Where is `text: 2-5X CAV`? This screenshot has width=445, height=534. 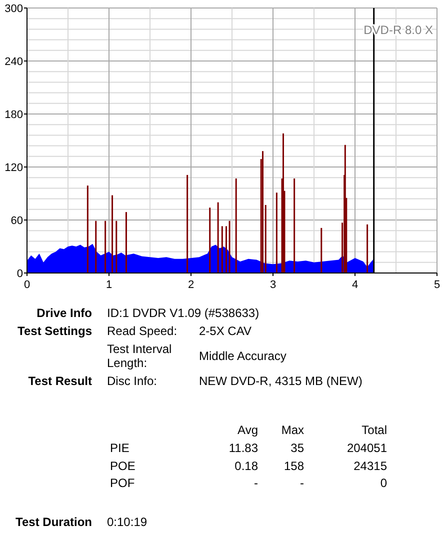 text: 2-5X CAV is located at coordinates (225, 331).